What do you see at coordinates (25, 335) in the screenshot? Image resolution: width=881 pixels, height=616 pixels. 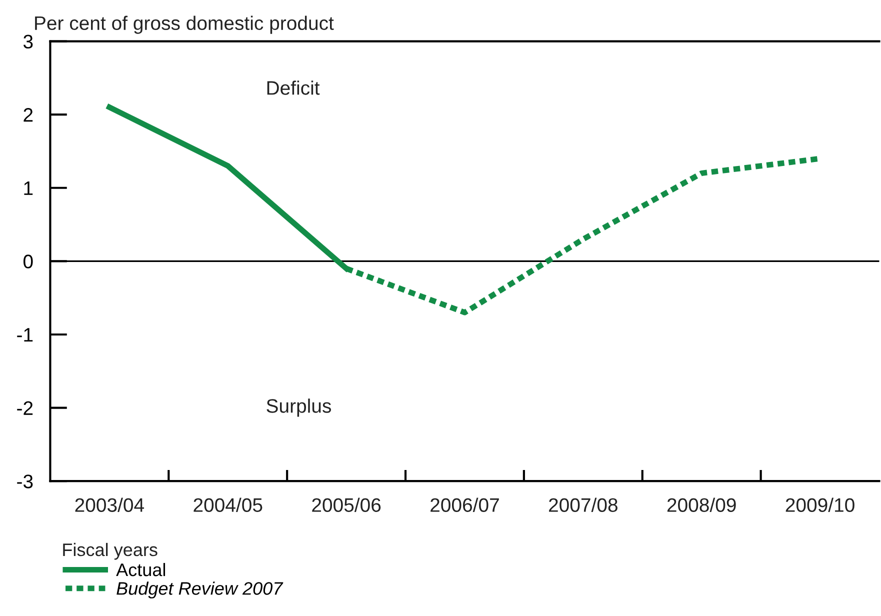 I see `y-tick-label: -1` at bounding box center [25, 335].